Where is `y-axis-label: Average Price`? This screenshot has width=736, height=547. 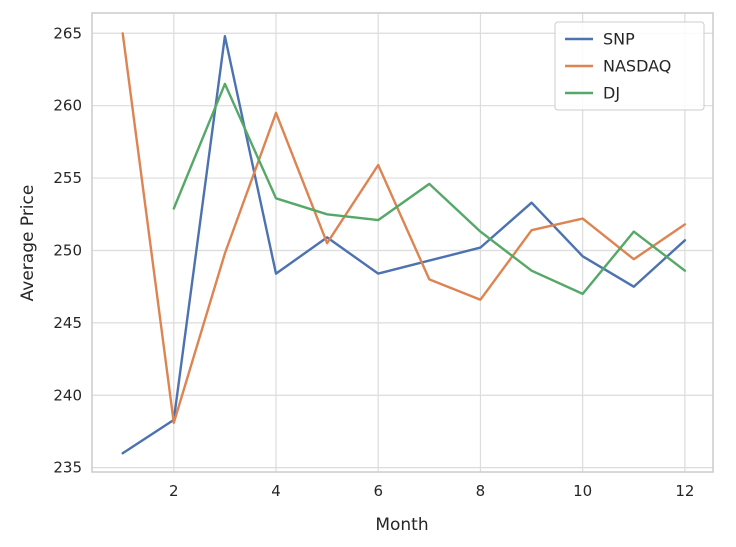
y-axis-label: Average Price is located at coordinates (28, 243).